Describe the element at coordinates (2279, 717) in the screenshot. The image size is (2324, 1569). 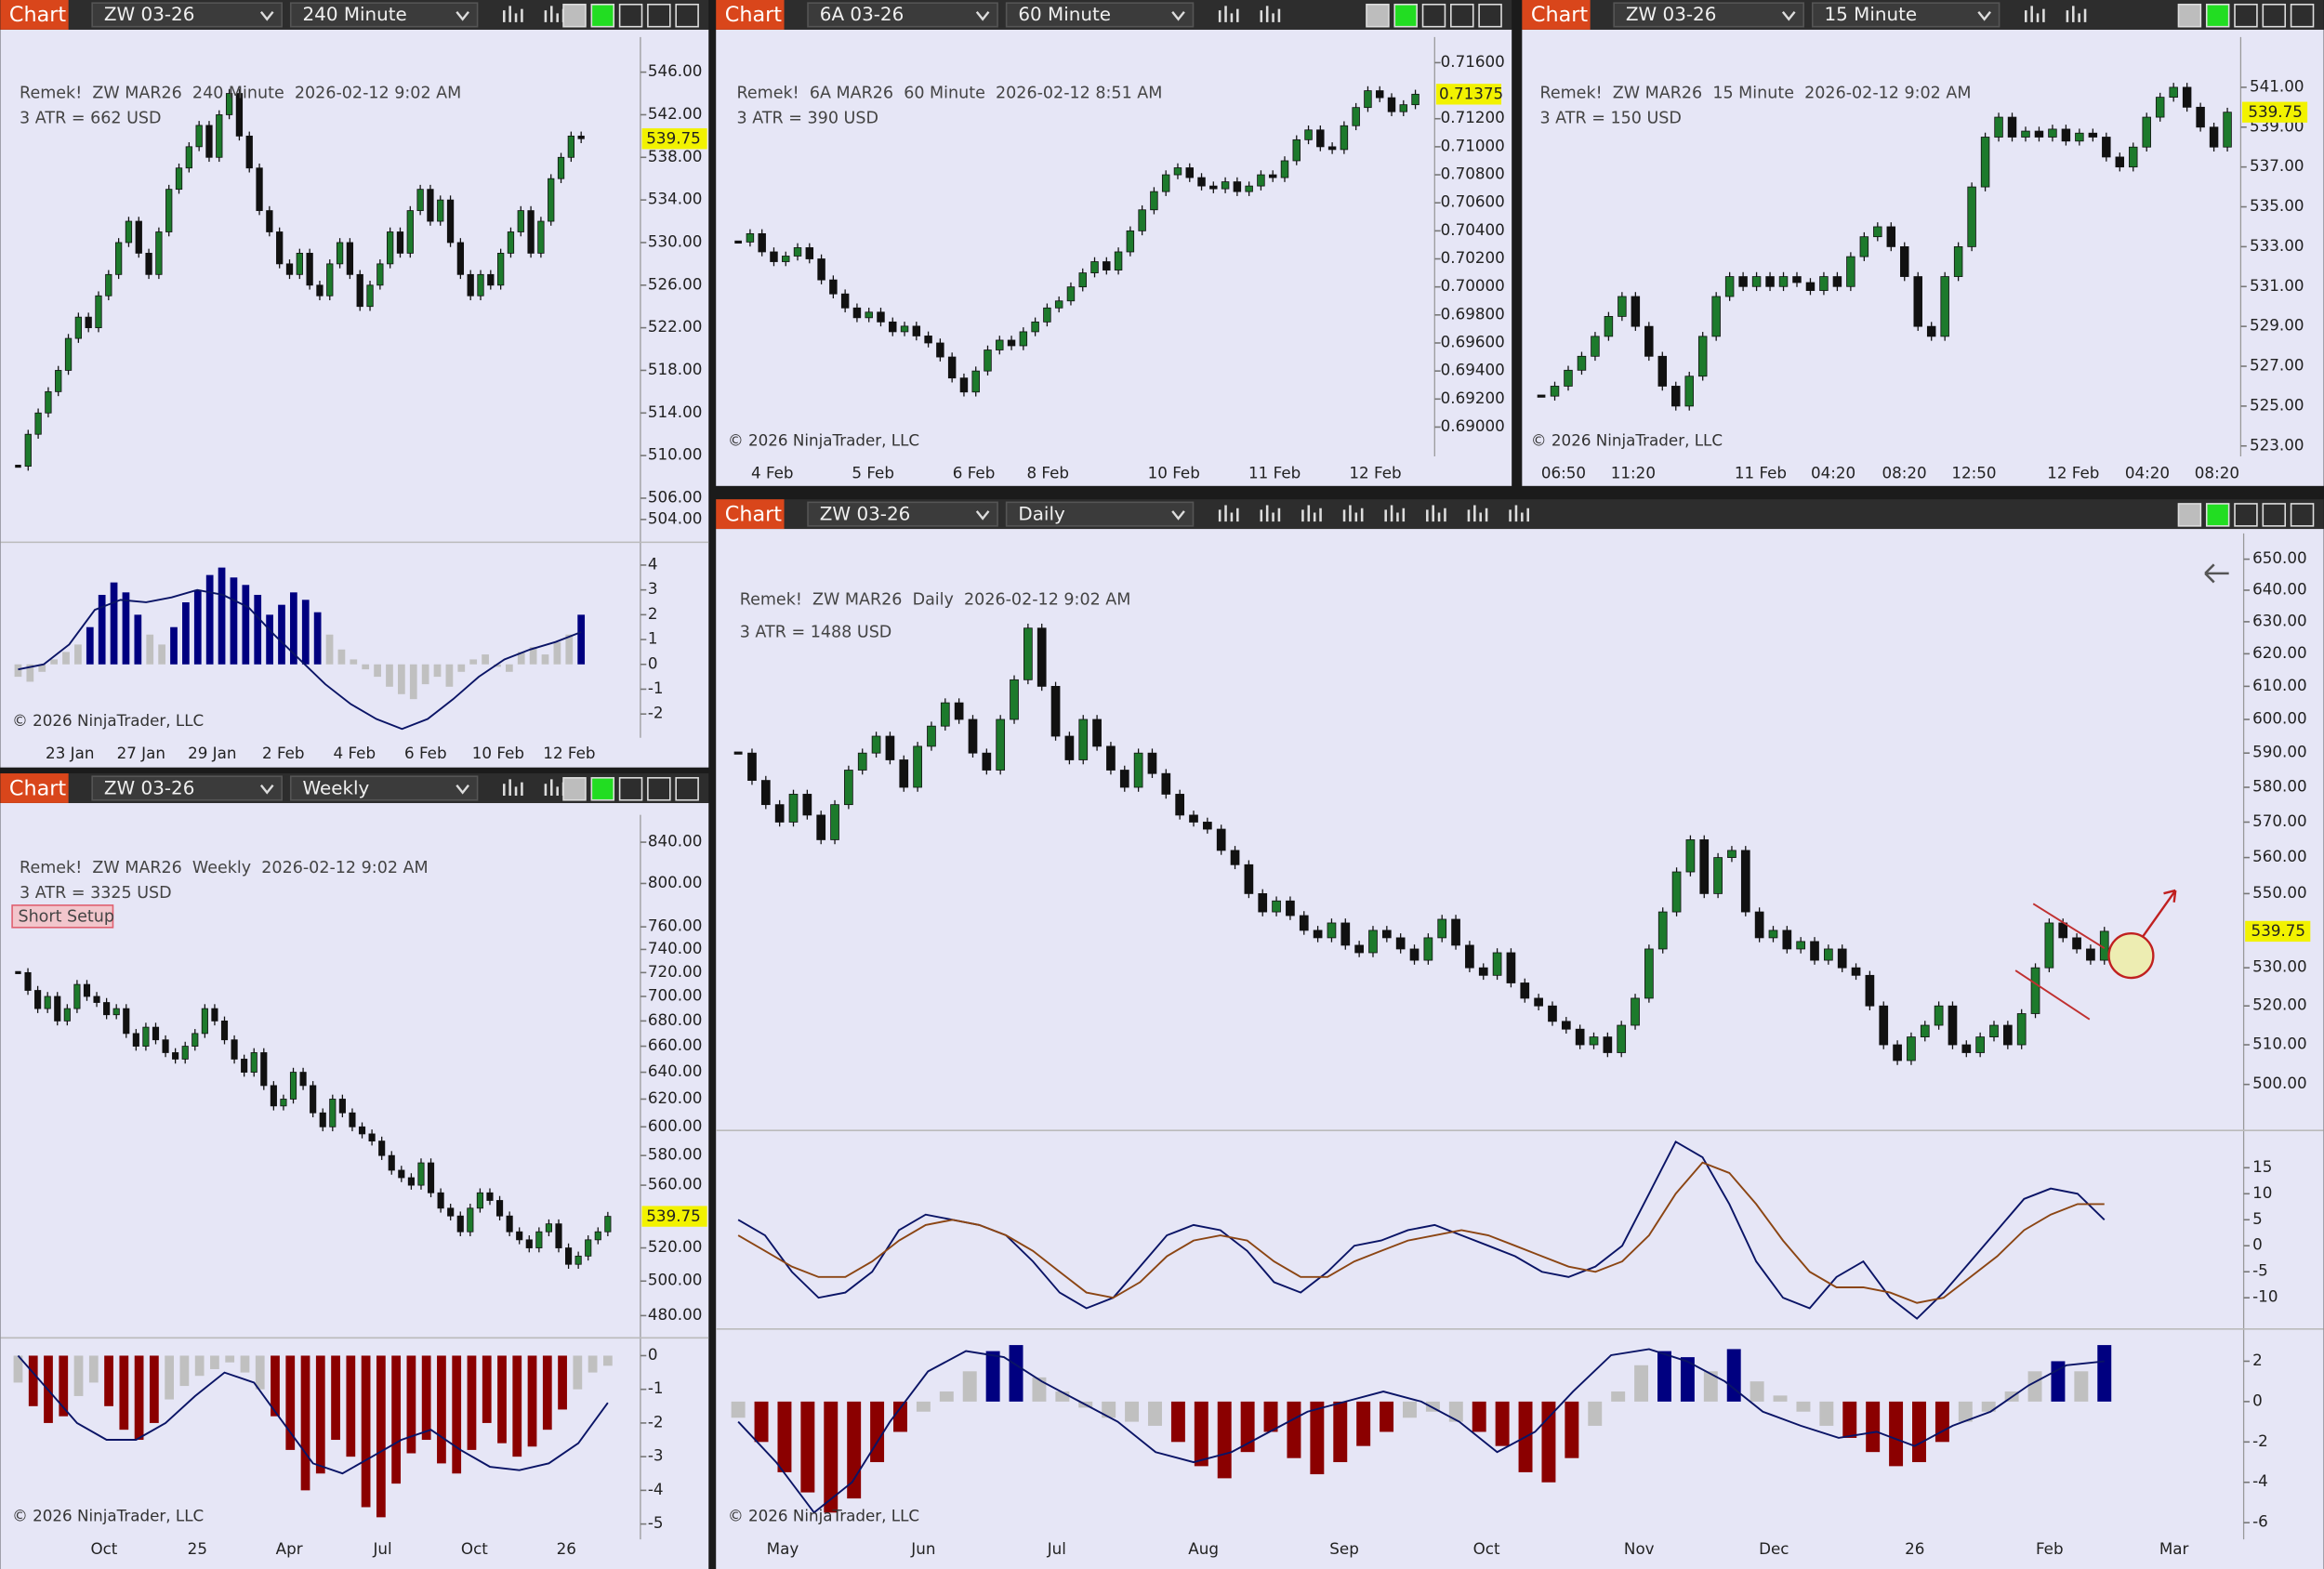
I see `y-tick-label: 600.00` at that location.